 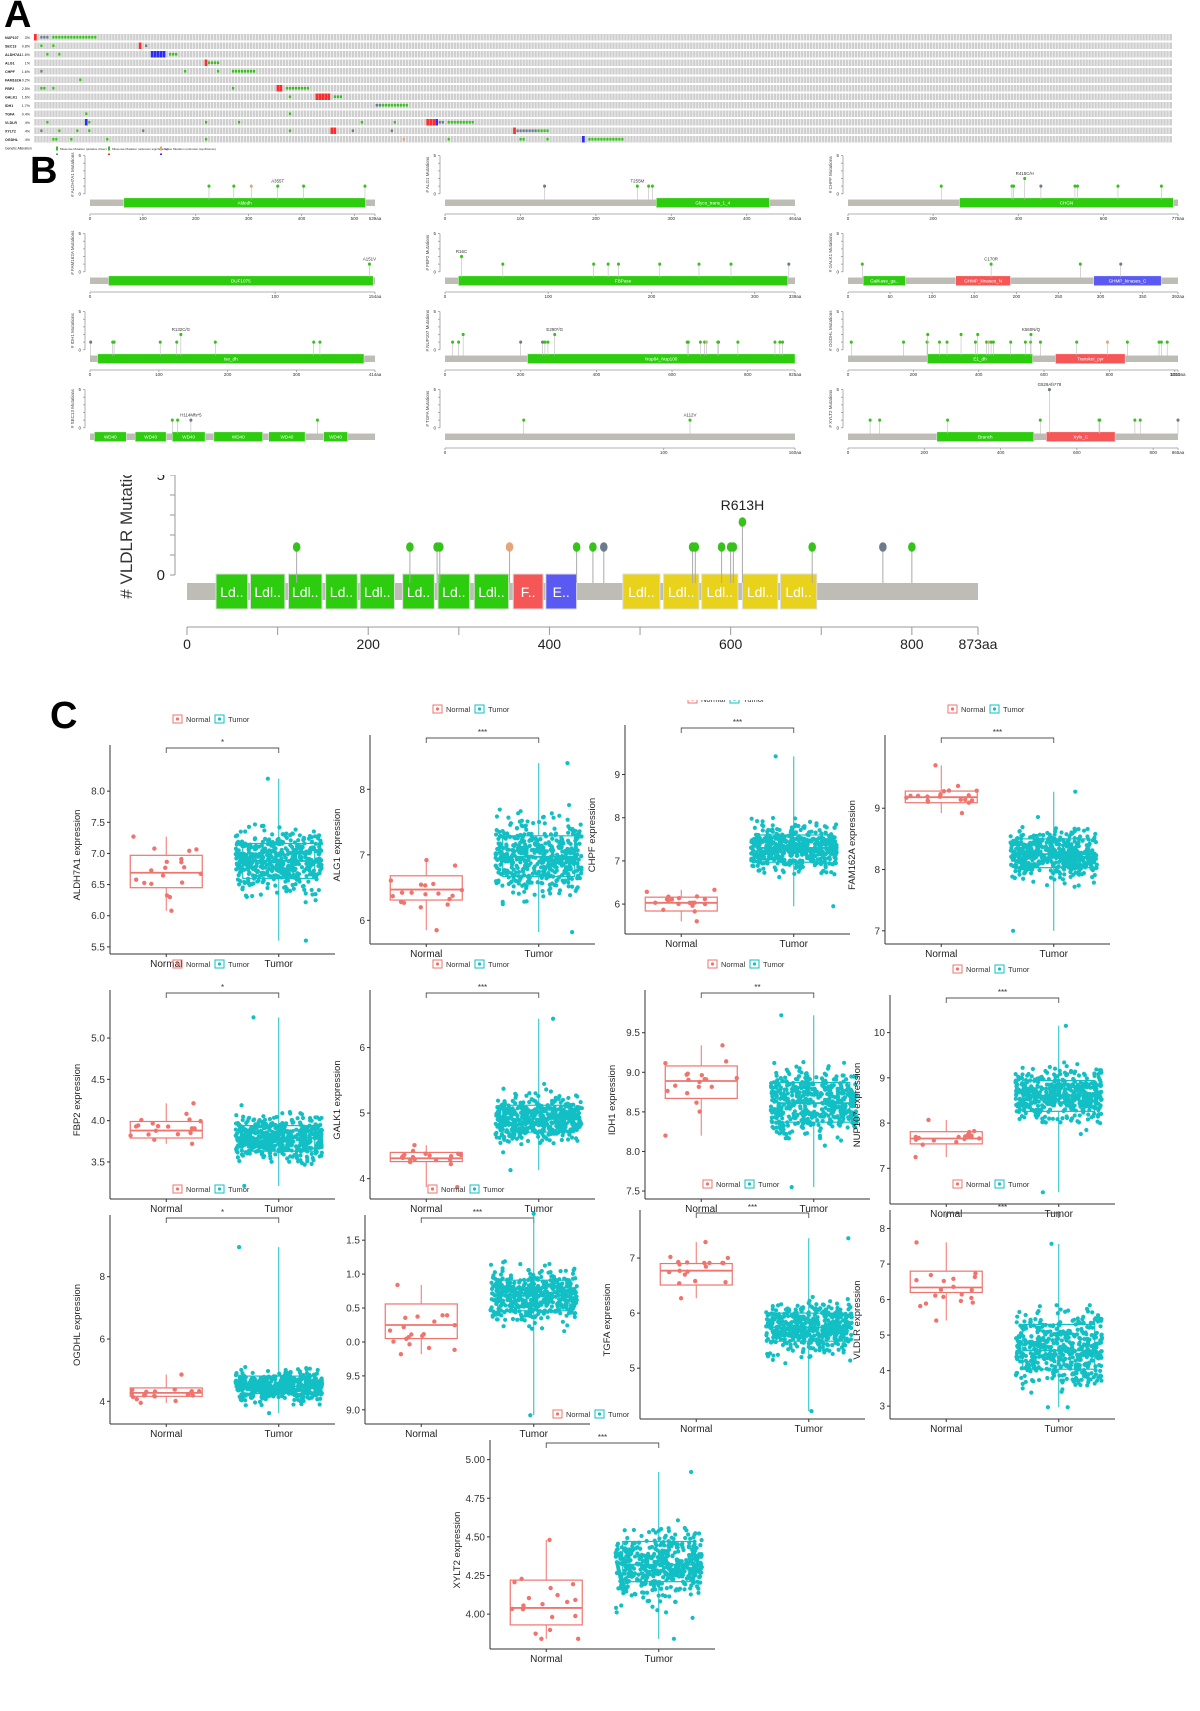 What do you see at coordinates (13, 81) in the screenshot?
I see `oncoprint-gene-label: FAM162A` at bounding box center [13, 81].